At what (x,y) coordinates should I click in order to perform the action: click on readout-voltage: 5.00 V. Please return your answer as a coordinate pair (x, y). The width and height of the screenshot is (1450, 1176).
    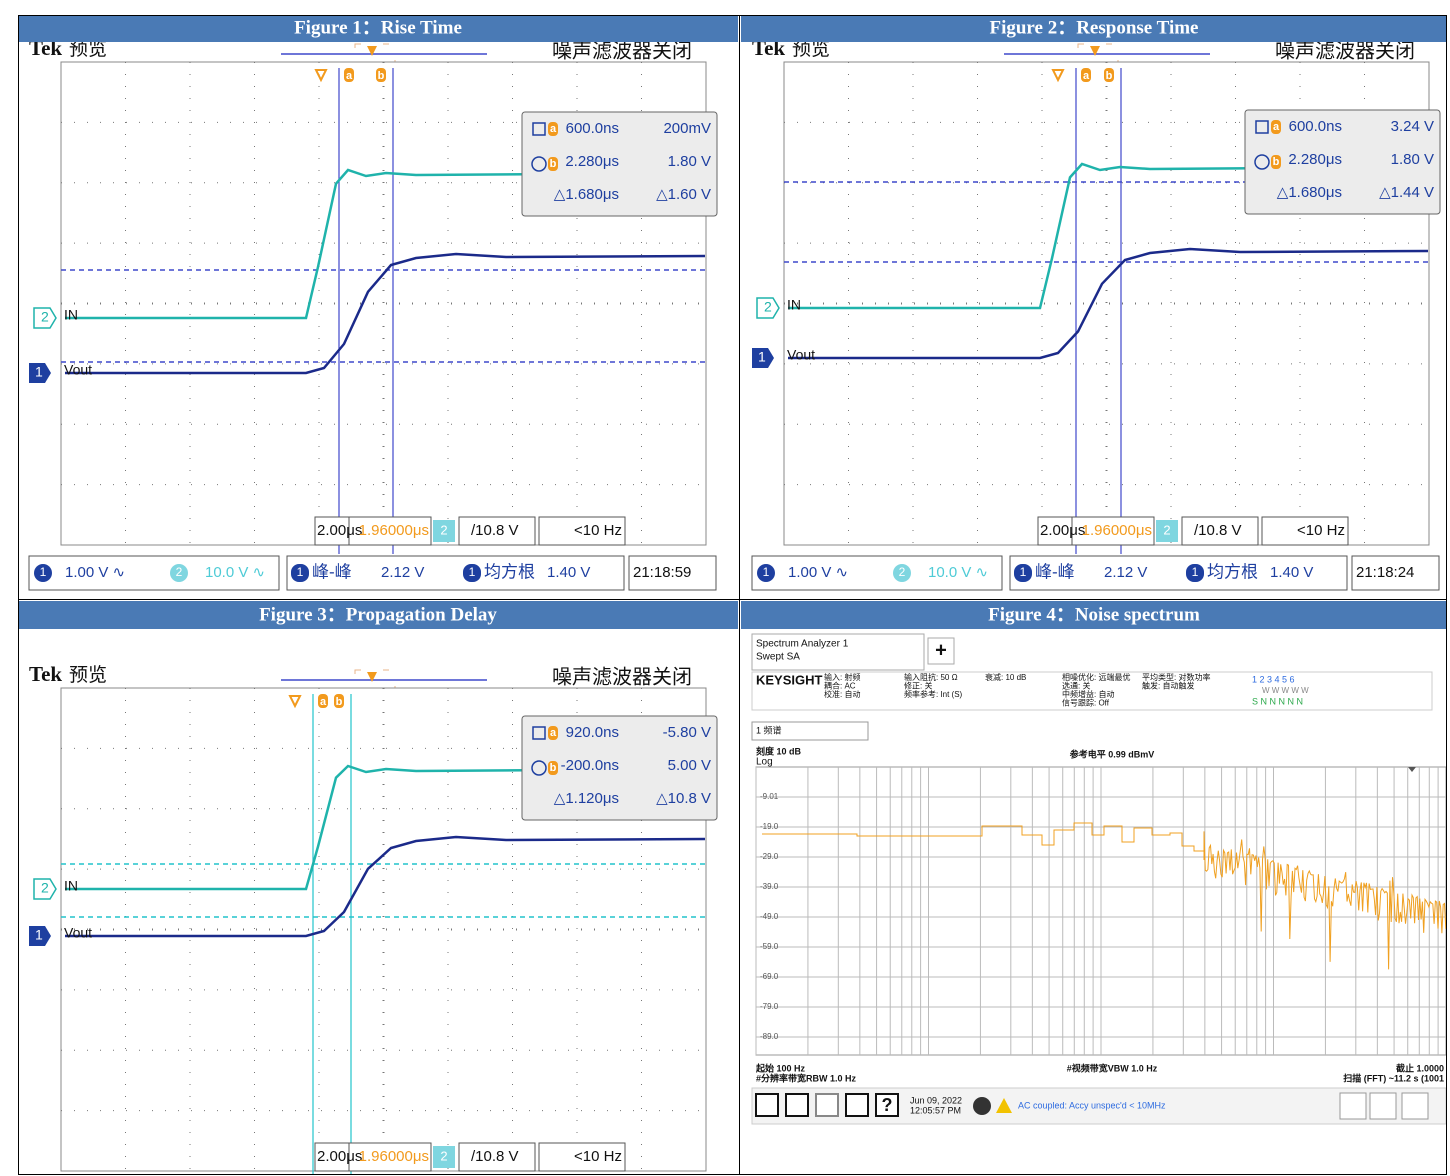
    Looking at the image, I should click on (689, 765).